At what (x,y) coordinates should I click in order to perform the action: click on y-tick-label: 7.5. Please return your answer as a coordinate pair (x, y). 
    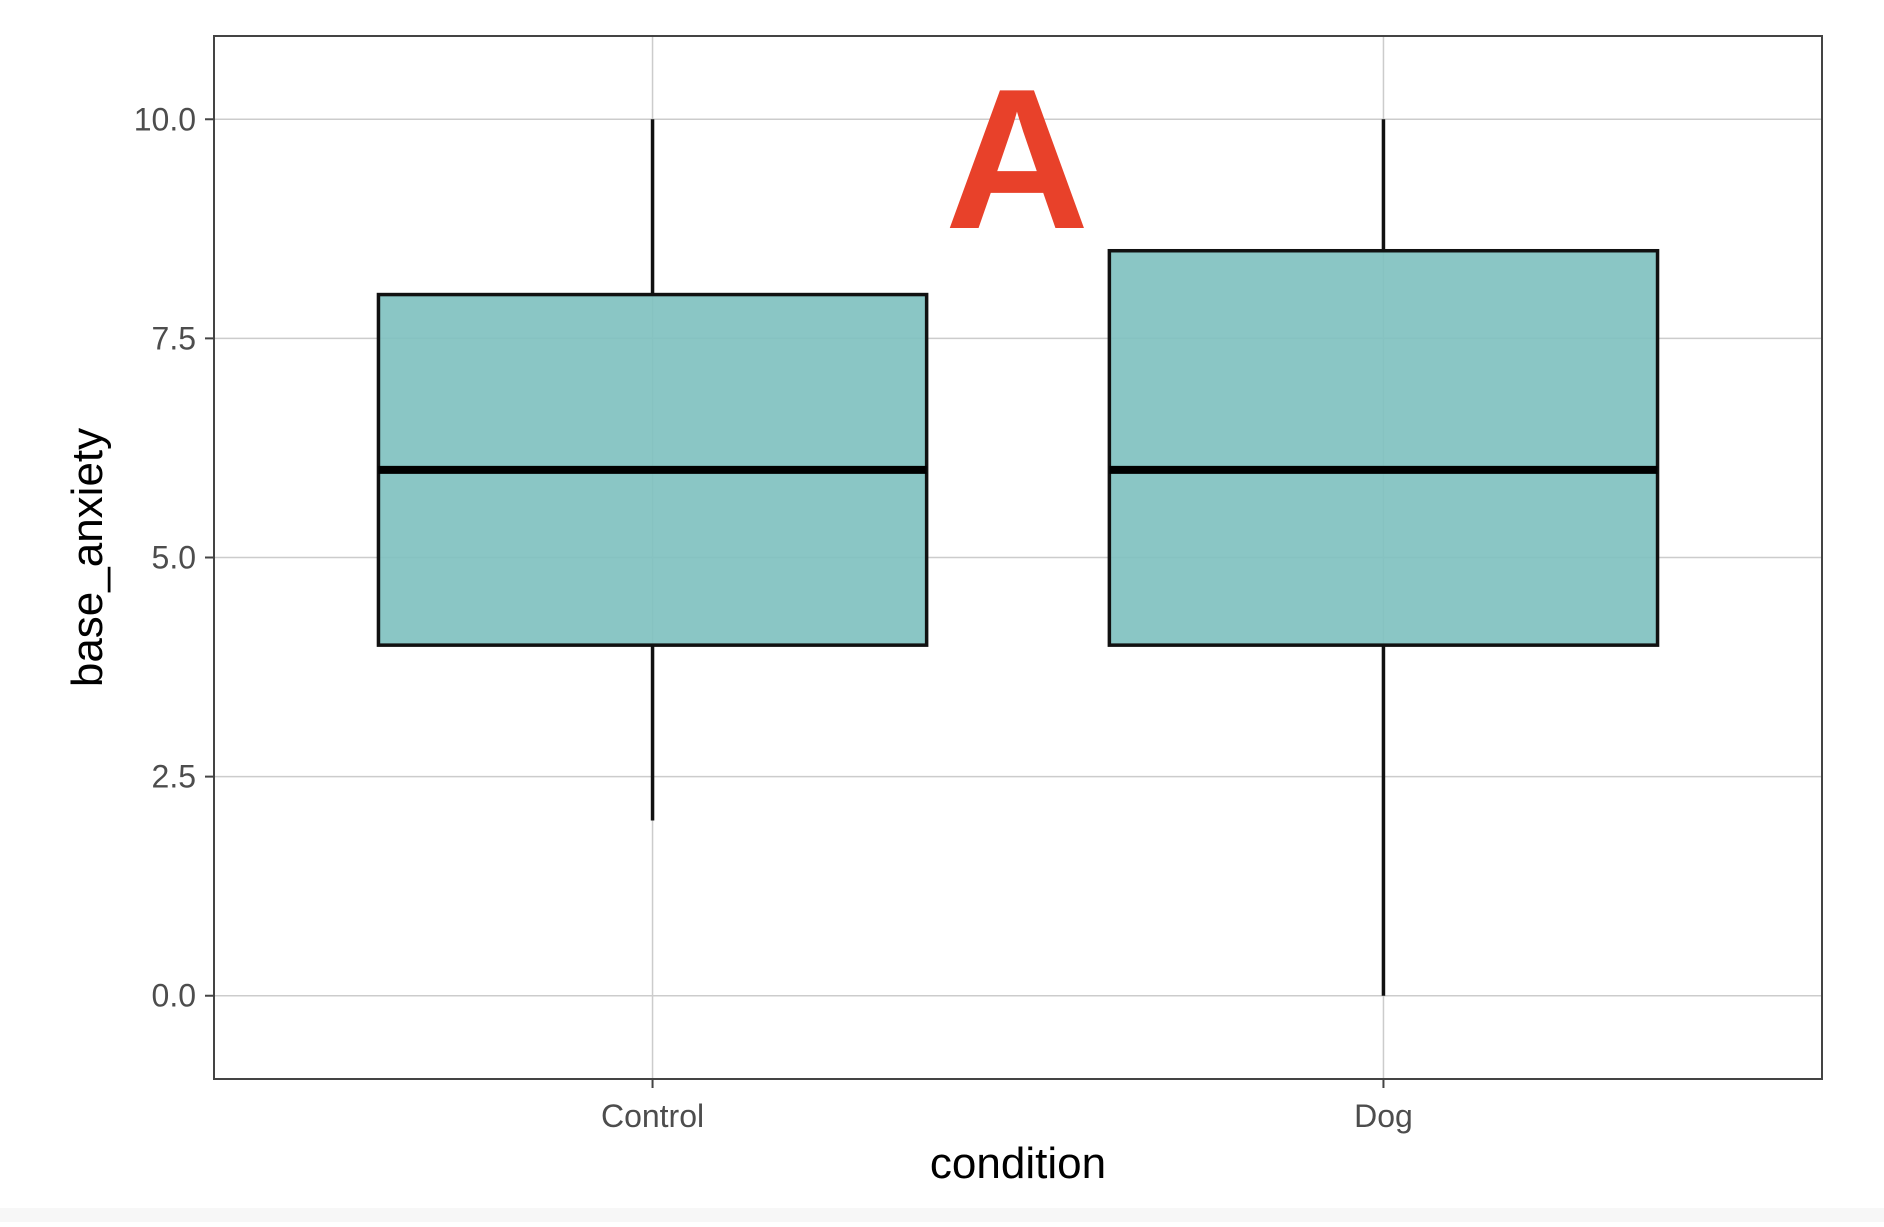
    Looking at the image, I should click on (174, 338).